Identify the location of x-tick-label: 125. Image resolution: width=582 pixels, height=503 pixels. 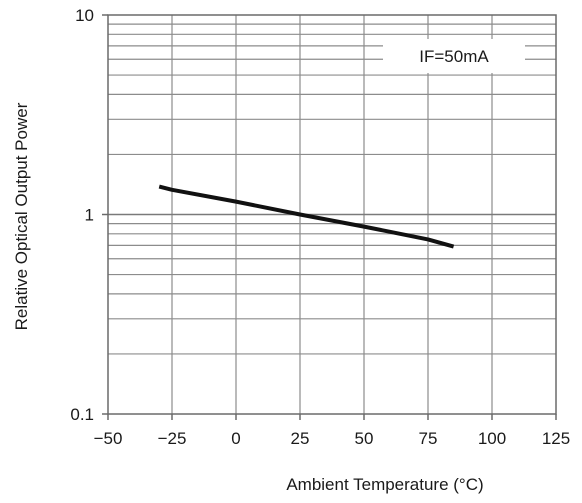
(556, 438).